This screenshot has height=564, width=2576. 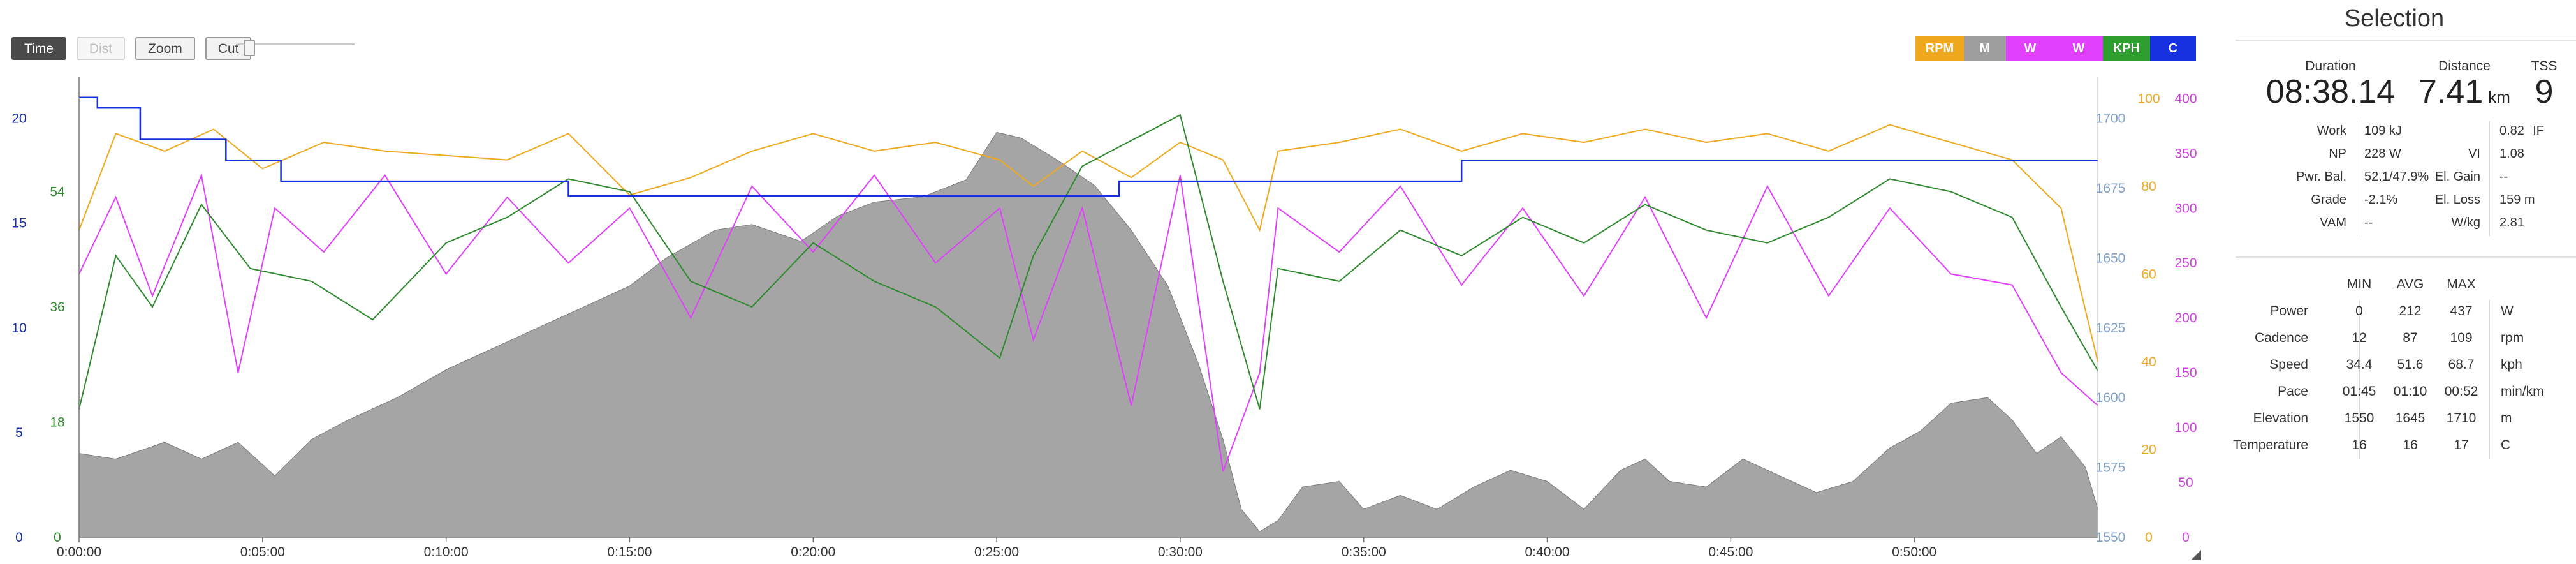 I want to click on resize-handle-icon, so click(x=2196, y=555).